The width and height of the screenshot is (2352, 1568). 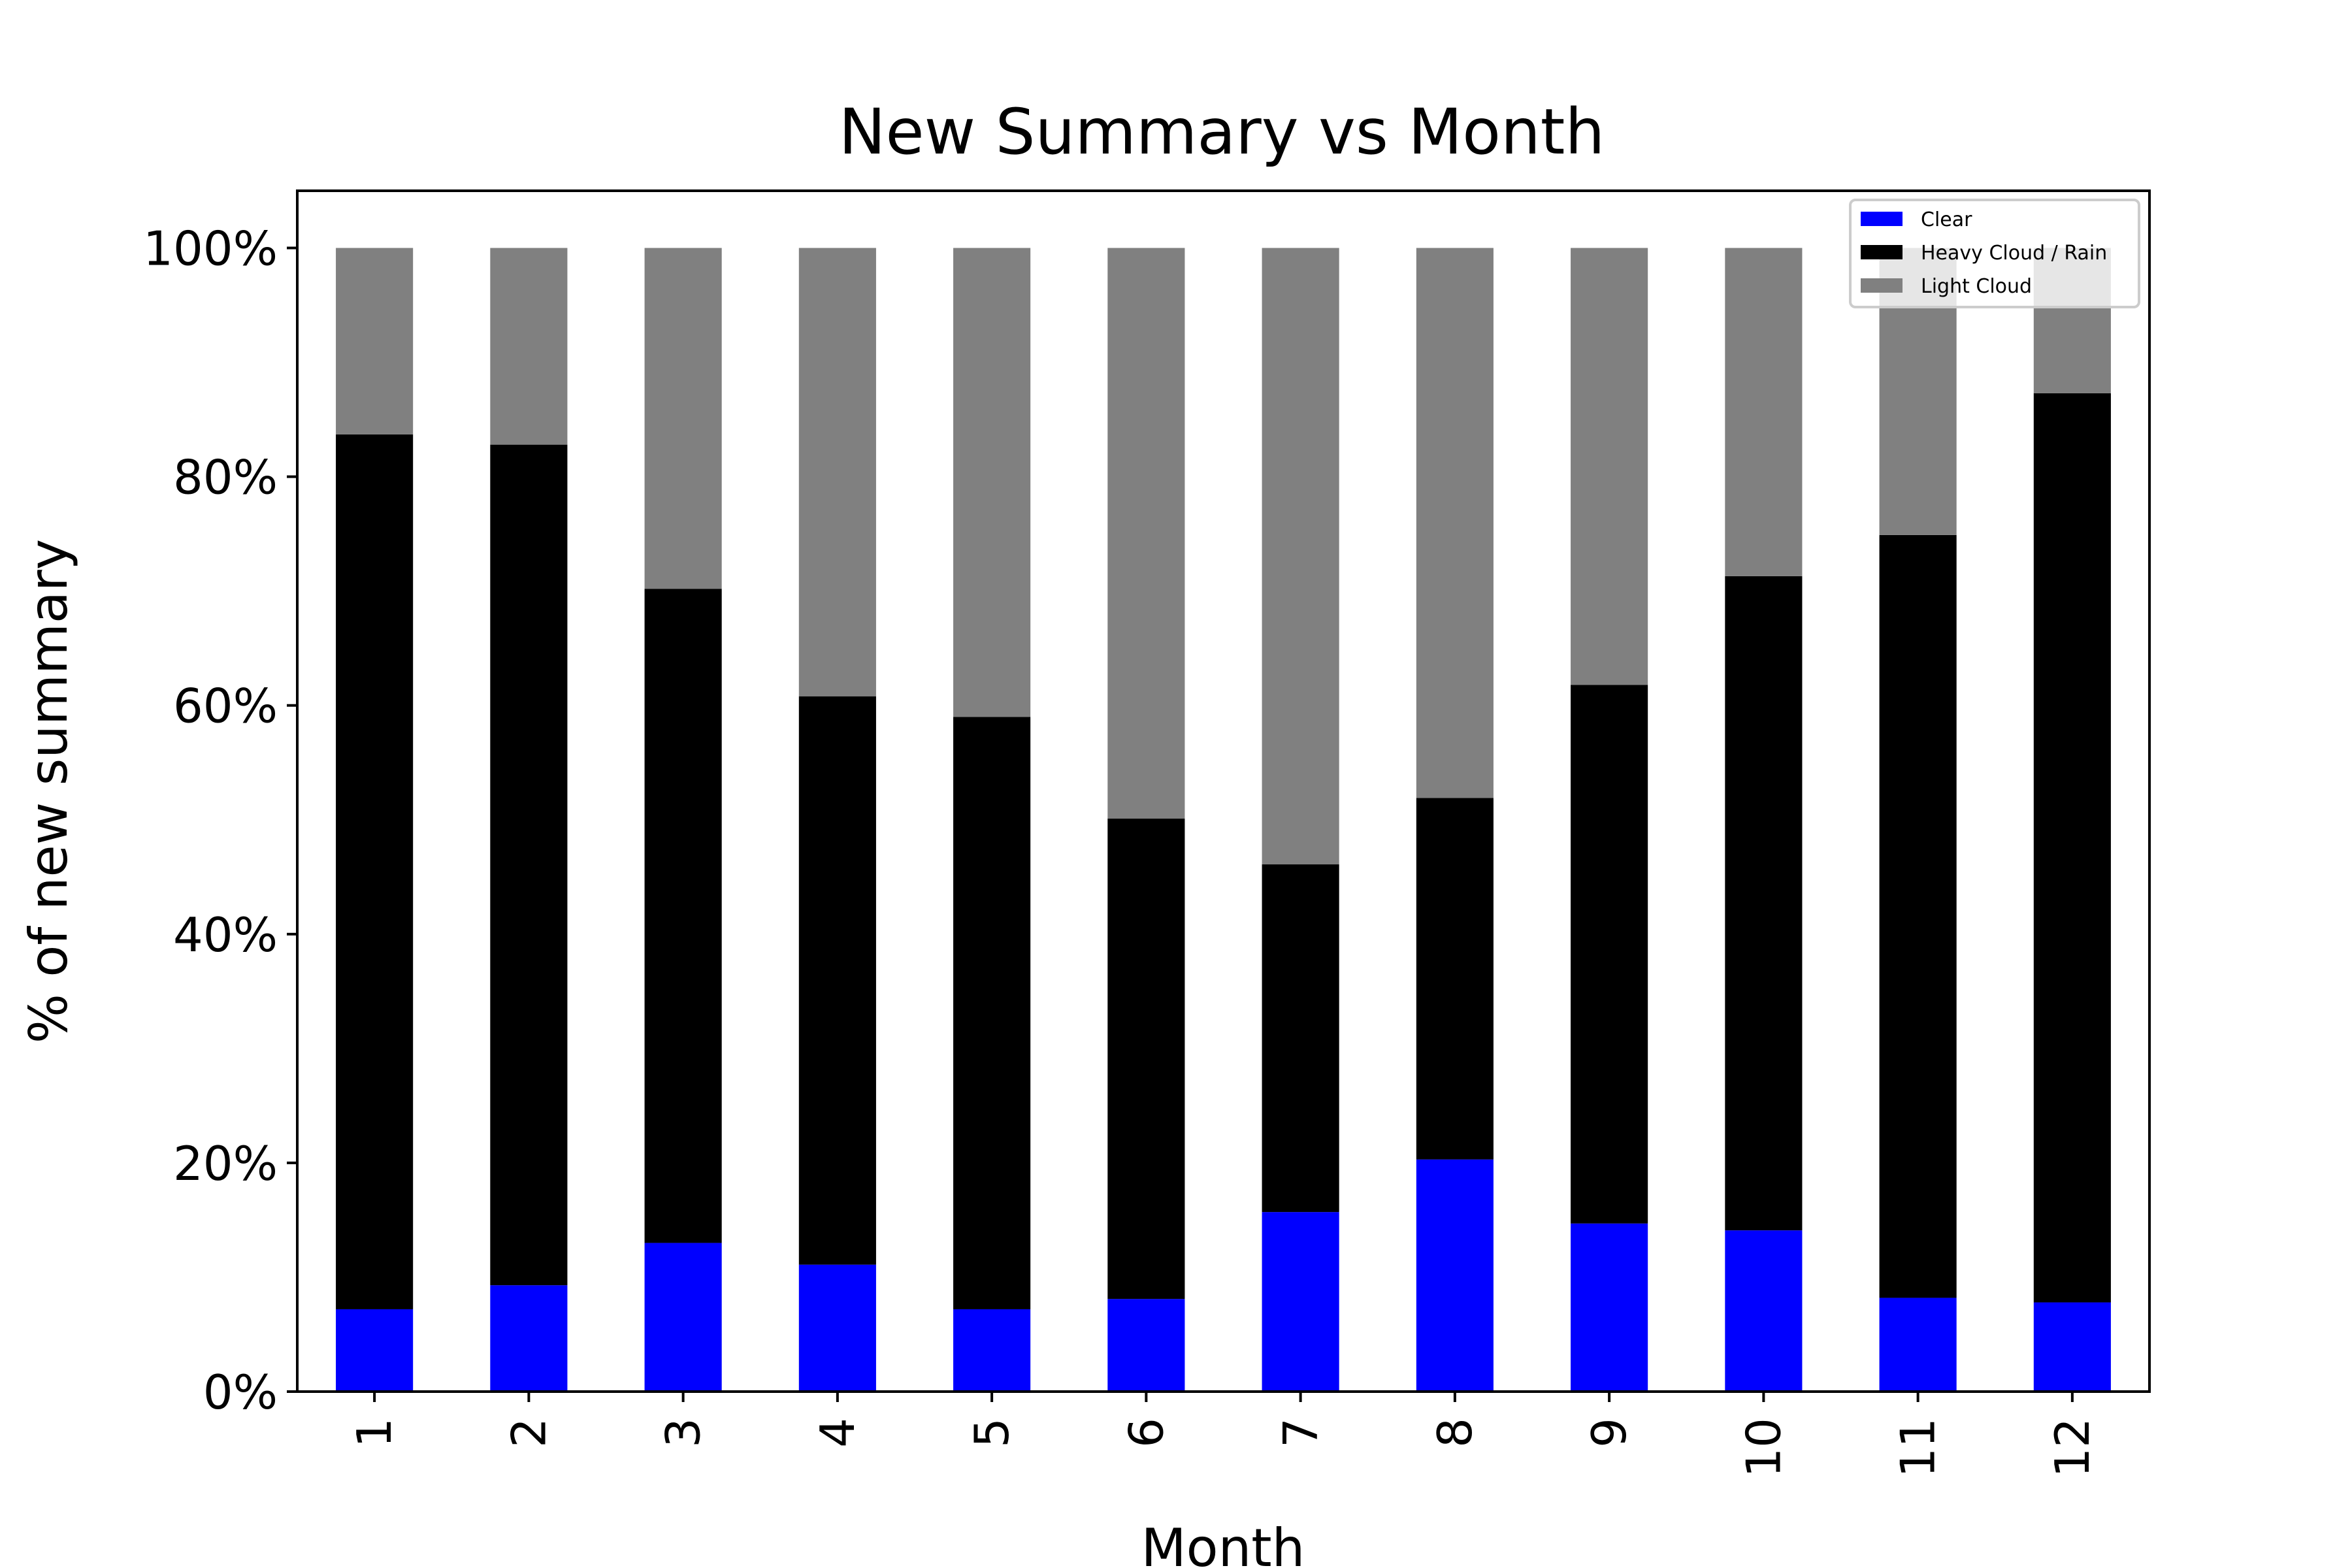 What do you see at coordinates (1976, 286) in the screenshot?
I see `legend-label: Light Cloud` at bounding box center [1976, 286].